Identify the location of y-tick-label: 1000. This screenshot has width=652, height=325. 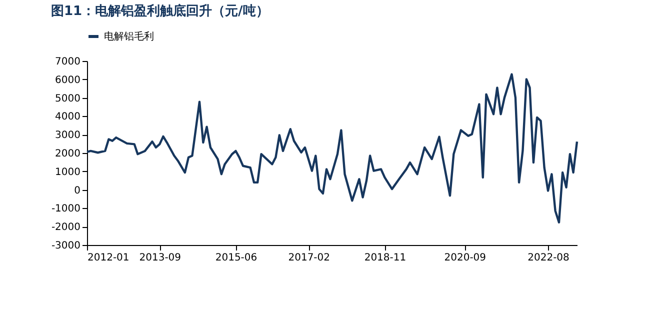
(67, 172).